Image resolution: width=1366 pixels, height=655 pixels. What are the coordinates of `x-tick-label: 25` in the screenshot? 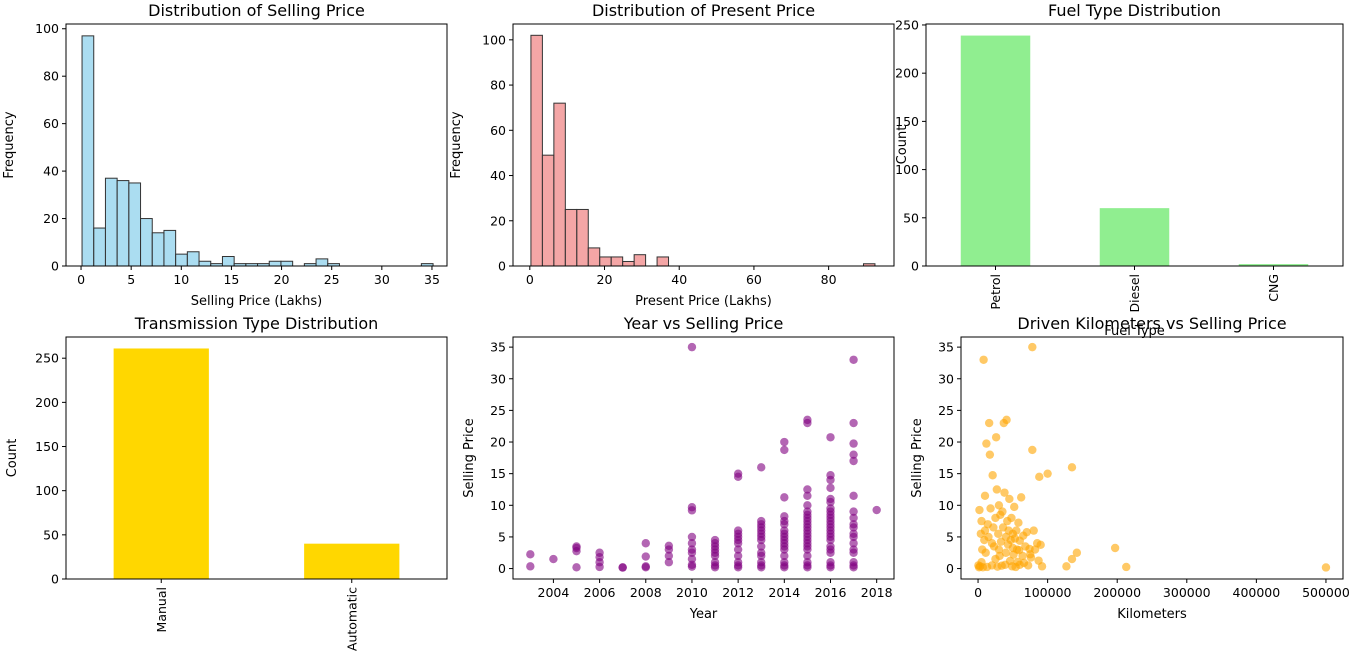 It's located at (332, 279).